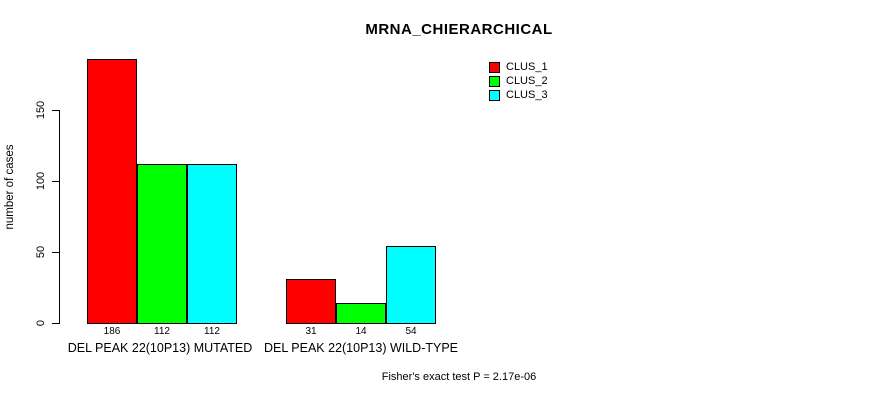  Describe the element at coordinates (112, 331) in the screenshot. I see `bar-value-label: 186` at that location.